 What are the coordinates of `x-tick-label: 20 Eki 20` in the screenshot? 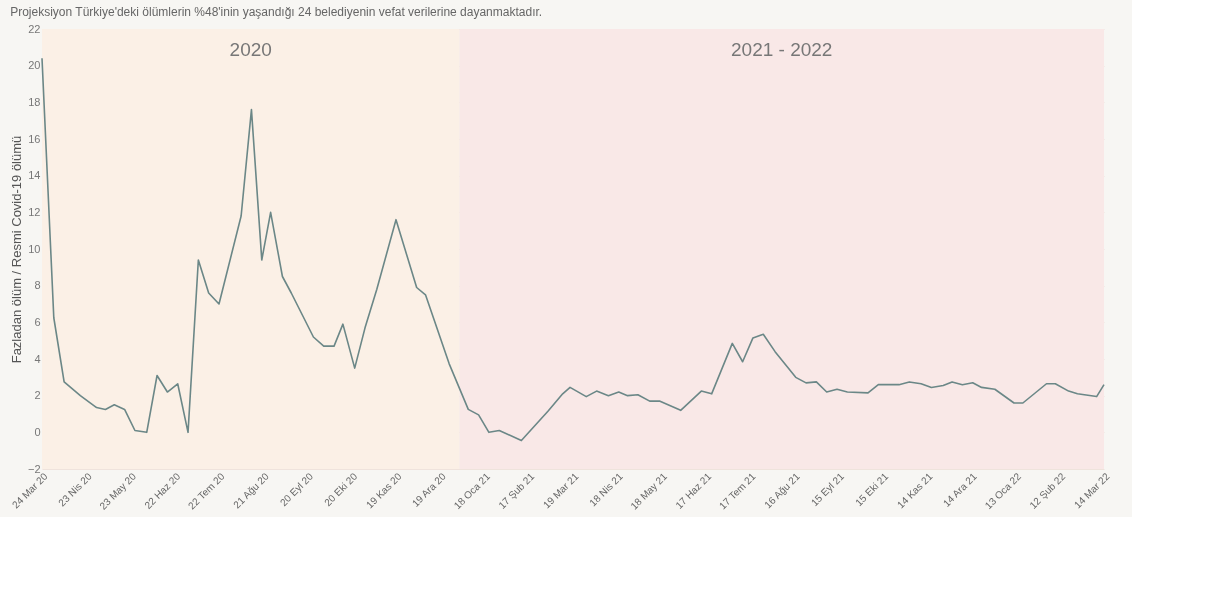 It's located at (341, 489).